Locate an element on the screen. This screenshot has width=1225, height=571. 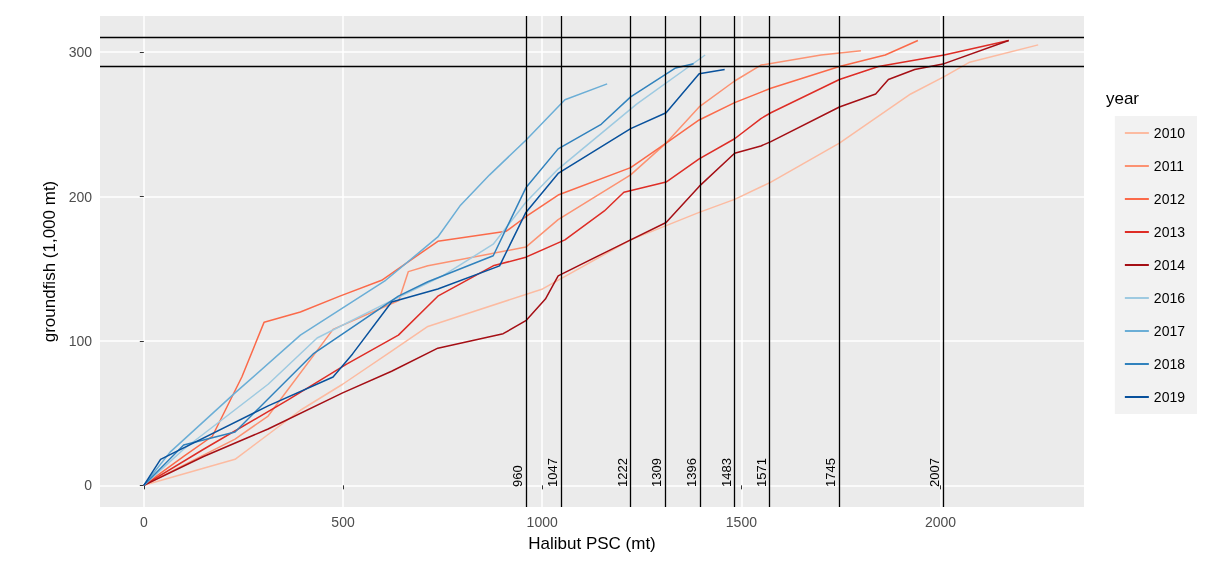
ref-line-label: 960 is located at coordinates (518, 476).